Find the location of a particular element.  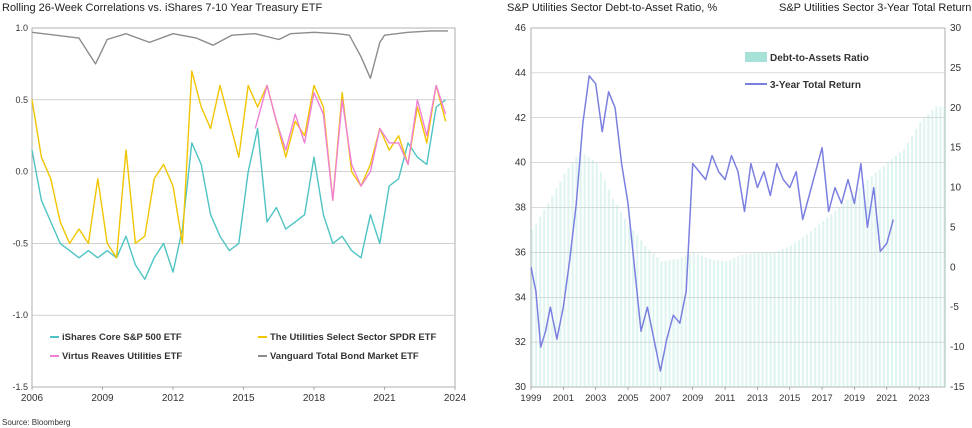

right-x-tick-label: 2009 is located at coordinates (692, 398).